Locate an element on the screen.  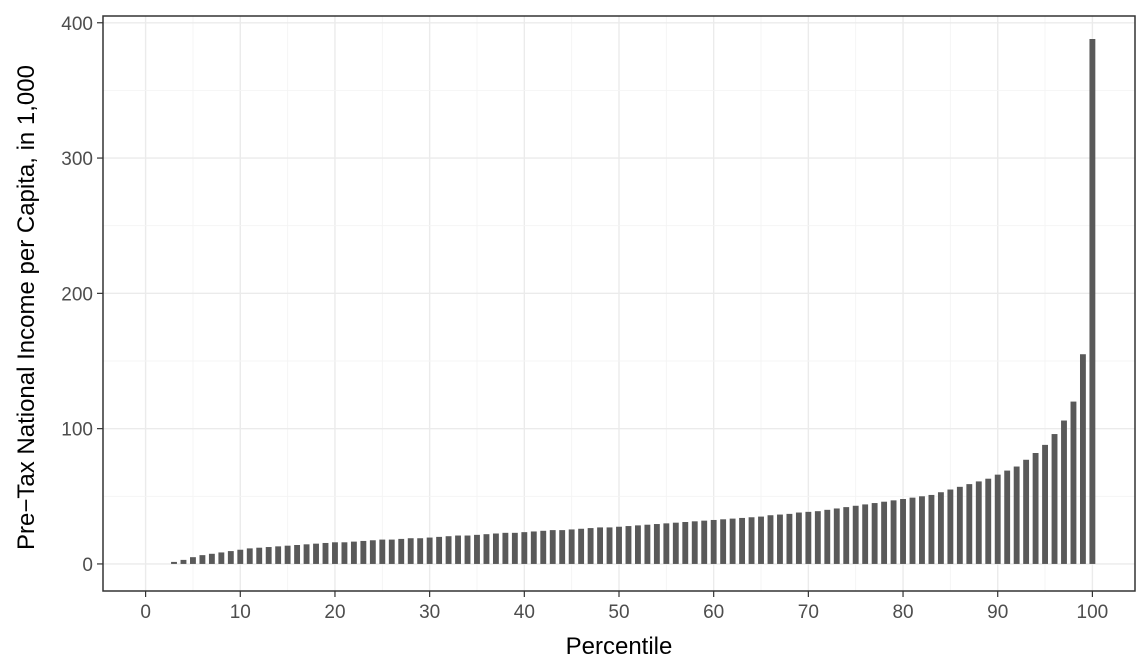
x-axis: 0 10 20 30 40 50 60 70 80 90 100 is located at coordinates (624, 607).